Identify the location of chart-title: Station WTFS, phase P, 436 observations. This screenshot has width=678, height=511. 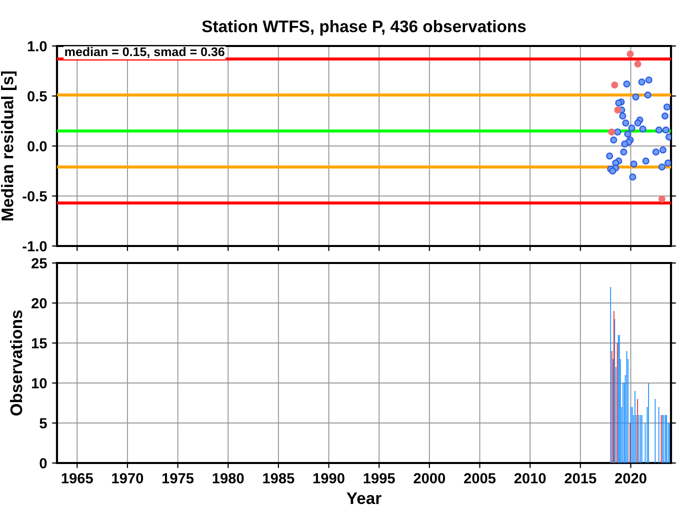
(364, 28).